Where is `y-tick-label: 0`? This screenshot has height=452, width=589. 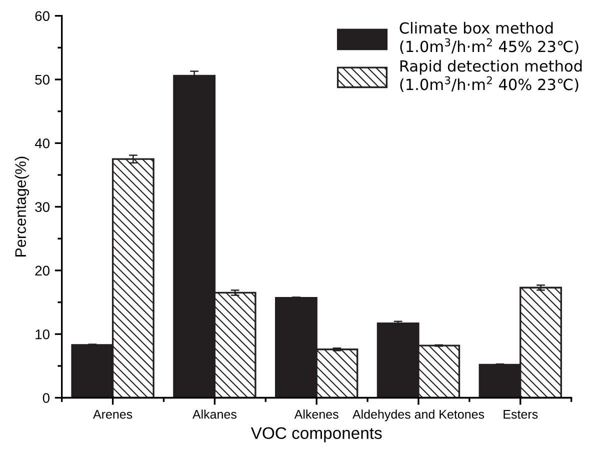 y-tick-label: 0 is located at coordinates (46, 398).